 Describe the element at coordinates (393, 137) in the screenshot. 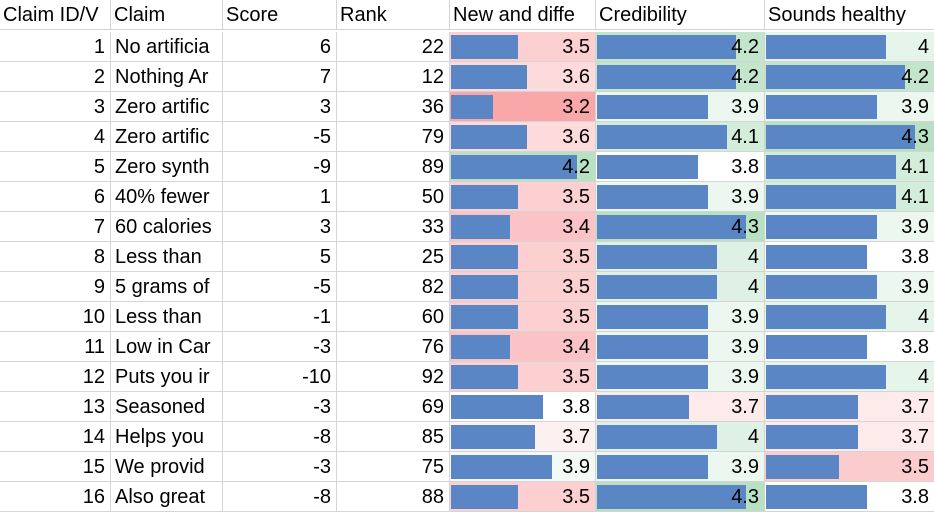

I see `rank-cell: 79` at that location.